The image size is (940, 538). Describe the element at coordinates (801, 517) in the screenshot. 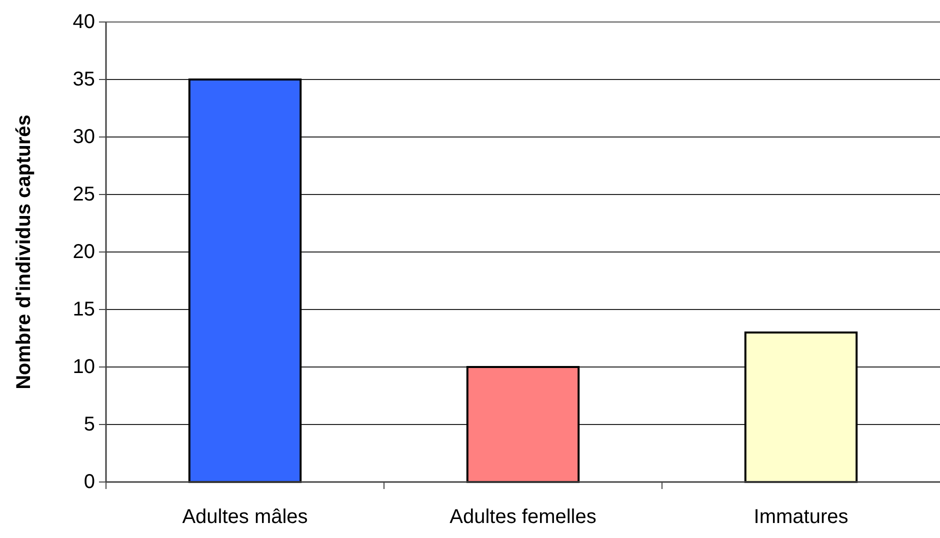

I see `x-tick-label: Immatures` at that location.